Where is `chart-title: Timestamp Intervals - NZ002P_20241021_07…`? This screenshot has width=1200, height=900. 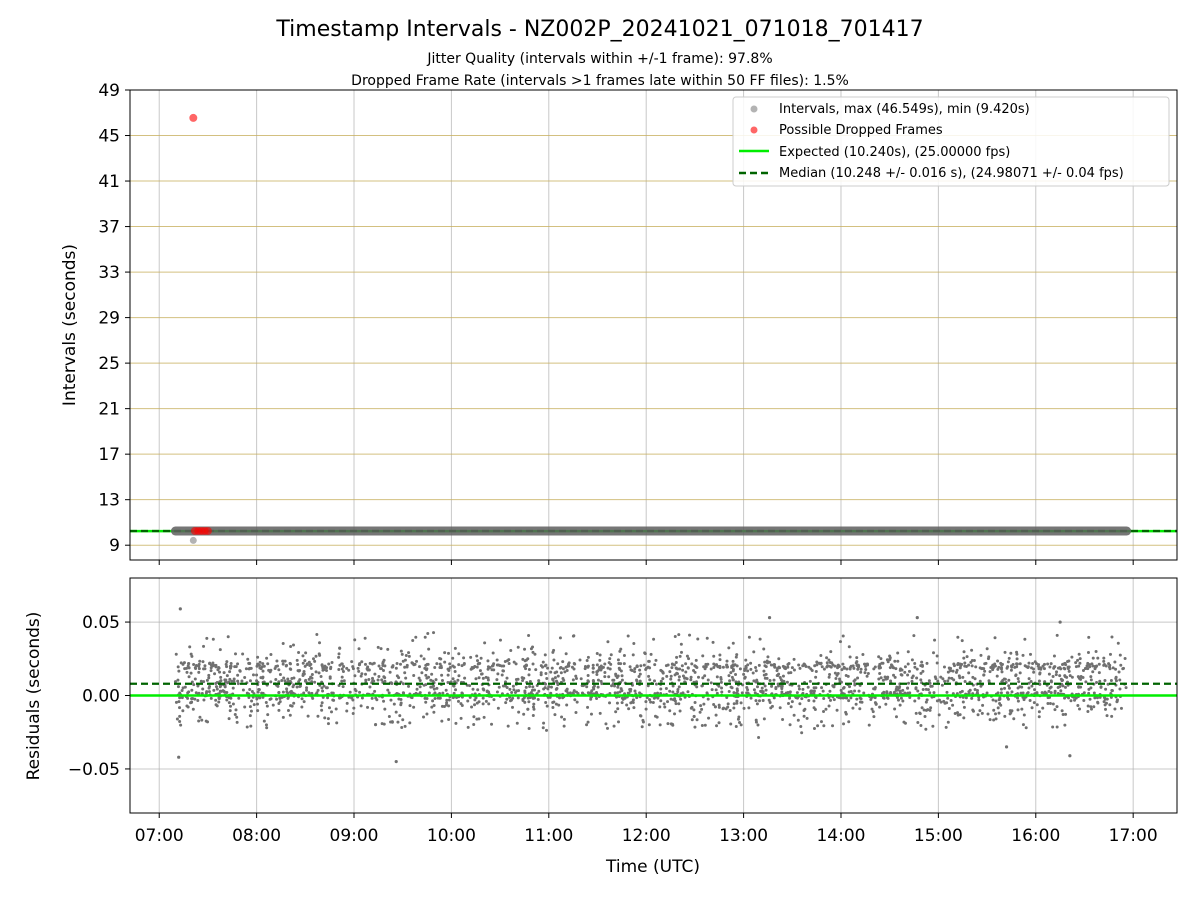
chart-title: Timestamp Intervals - NZ002P_20241021_07… is located at coordinates (599, 29).